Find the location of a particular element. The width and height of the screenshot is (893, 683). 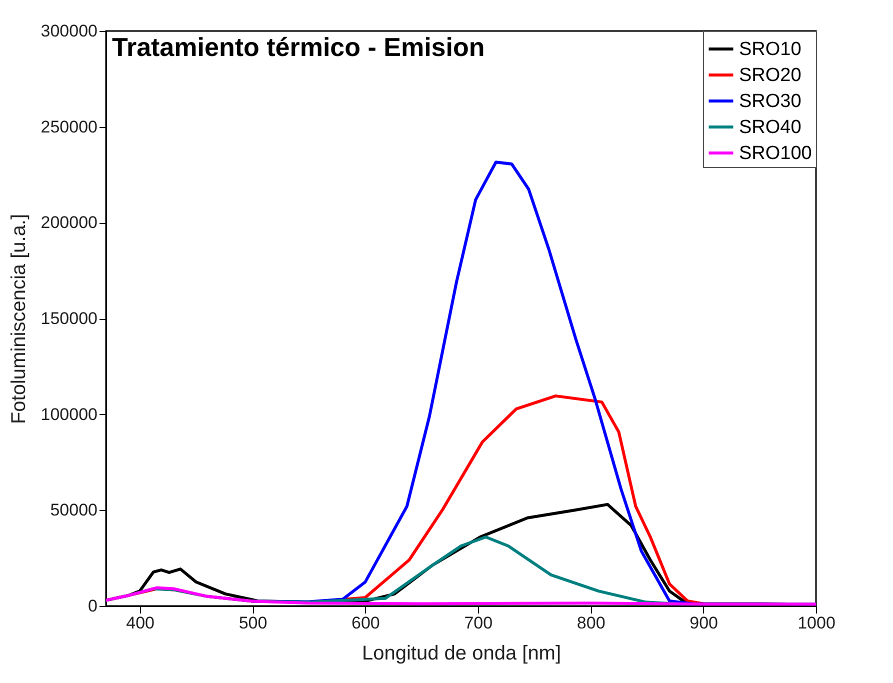

y-tick-label: 300000 is located at coordinates (69, 31).